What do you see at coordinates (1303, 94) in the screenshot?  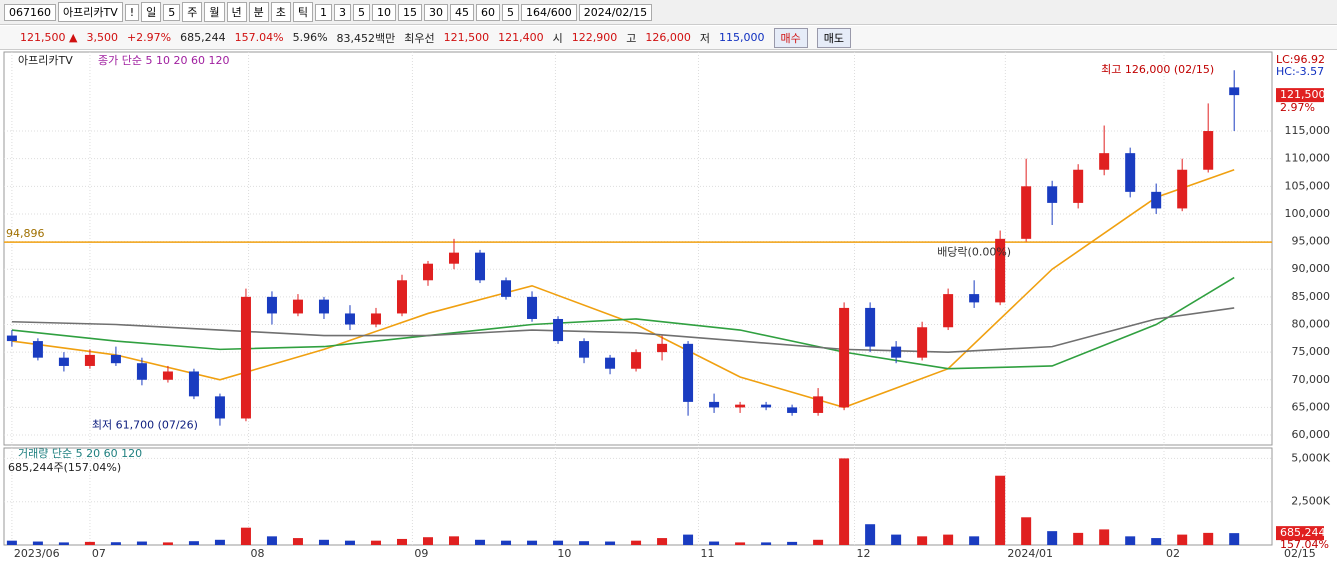 I see `last-price-label: 121,500` at bounding box center [1303, 94].